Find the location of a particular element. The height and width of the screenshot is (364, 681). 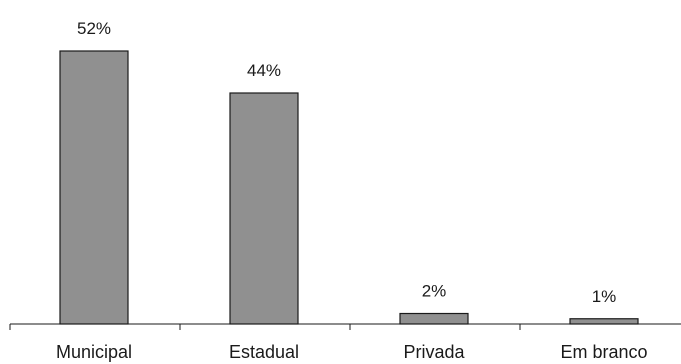

category-label: Municipal is located at coordinates (94, 352).